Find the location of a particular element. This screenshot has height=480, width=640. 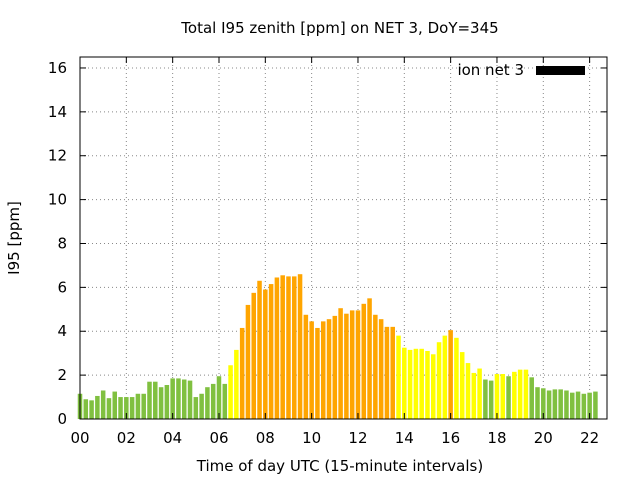

x-tick-label: 12 is located at coordinates (357, 438).